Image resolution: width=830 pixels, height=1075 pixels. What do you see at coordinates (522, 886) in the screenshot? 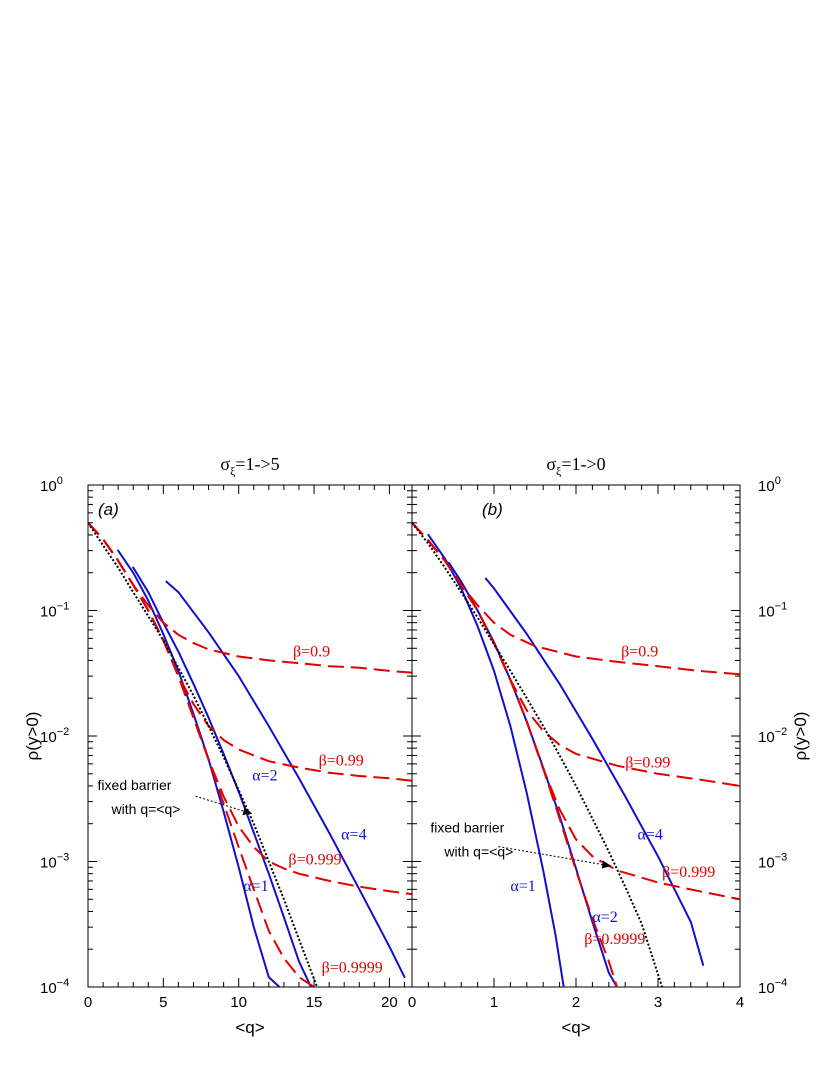
I see `panel-b-annotation: α=1` at bounding box center [522, 886].